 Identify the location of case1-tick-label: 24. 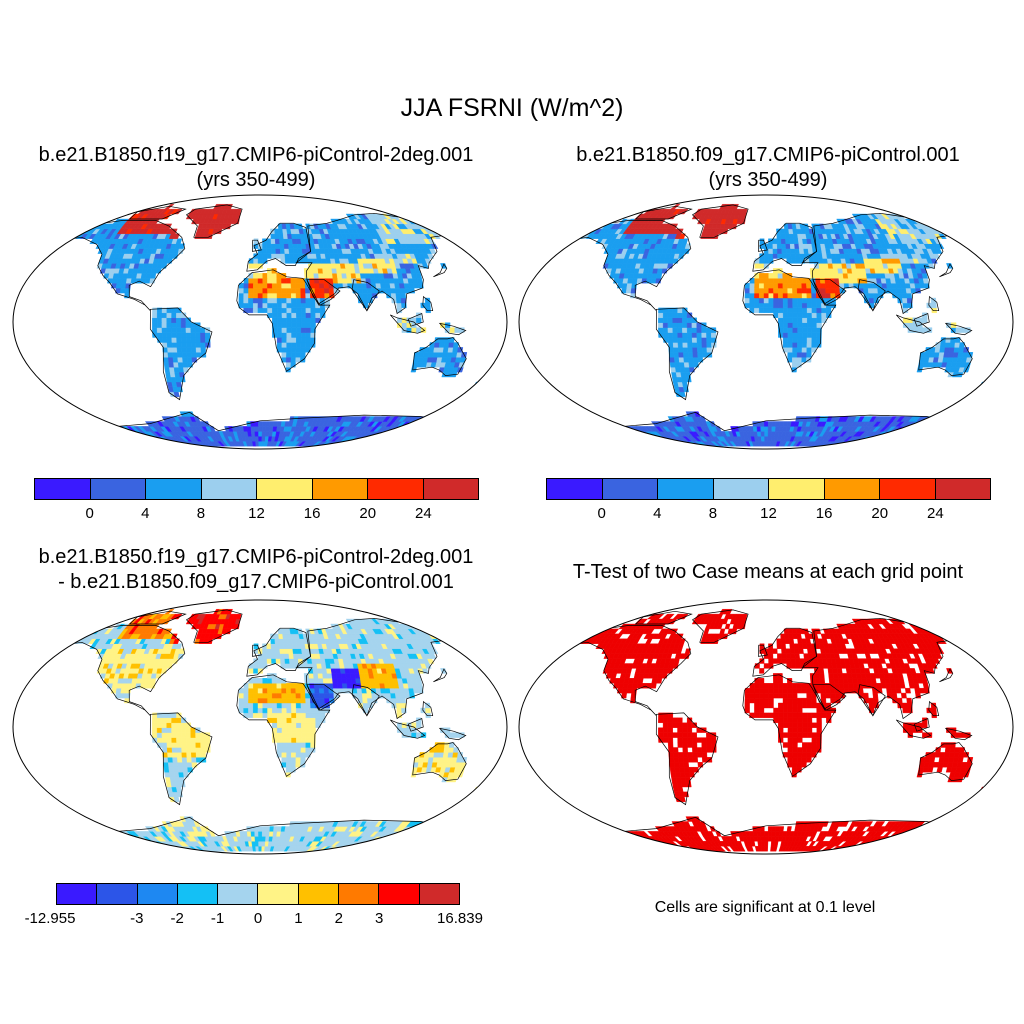
(423, 513).